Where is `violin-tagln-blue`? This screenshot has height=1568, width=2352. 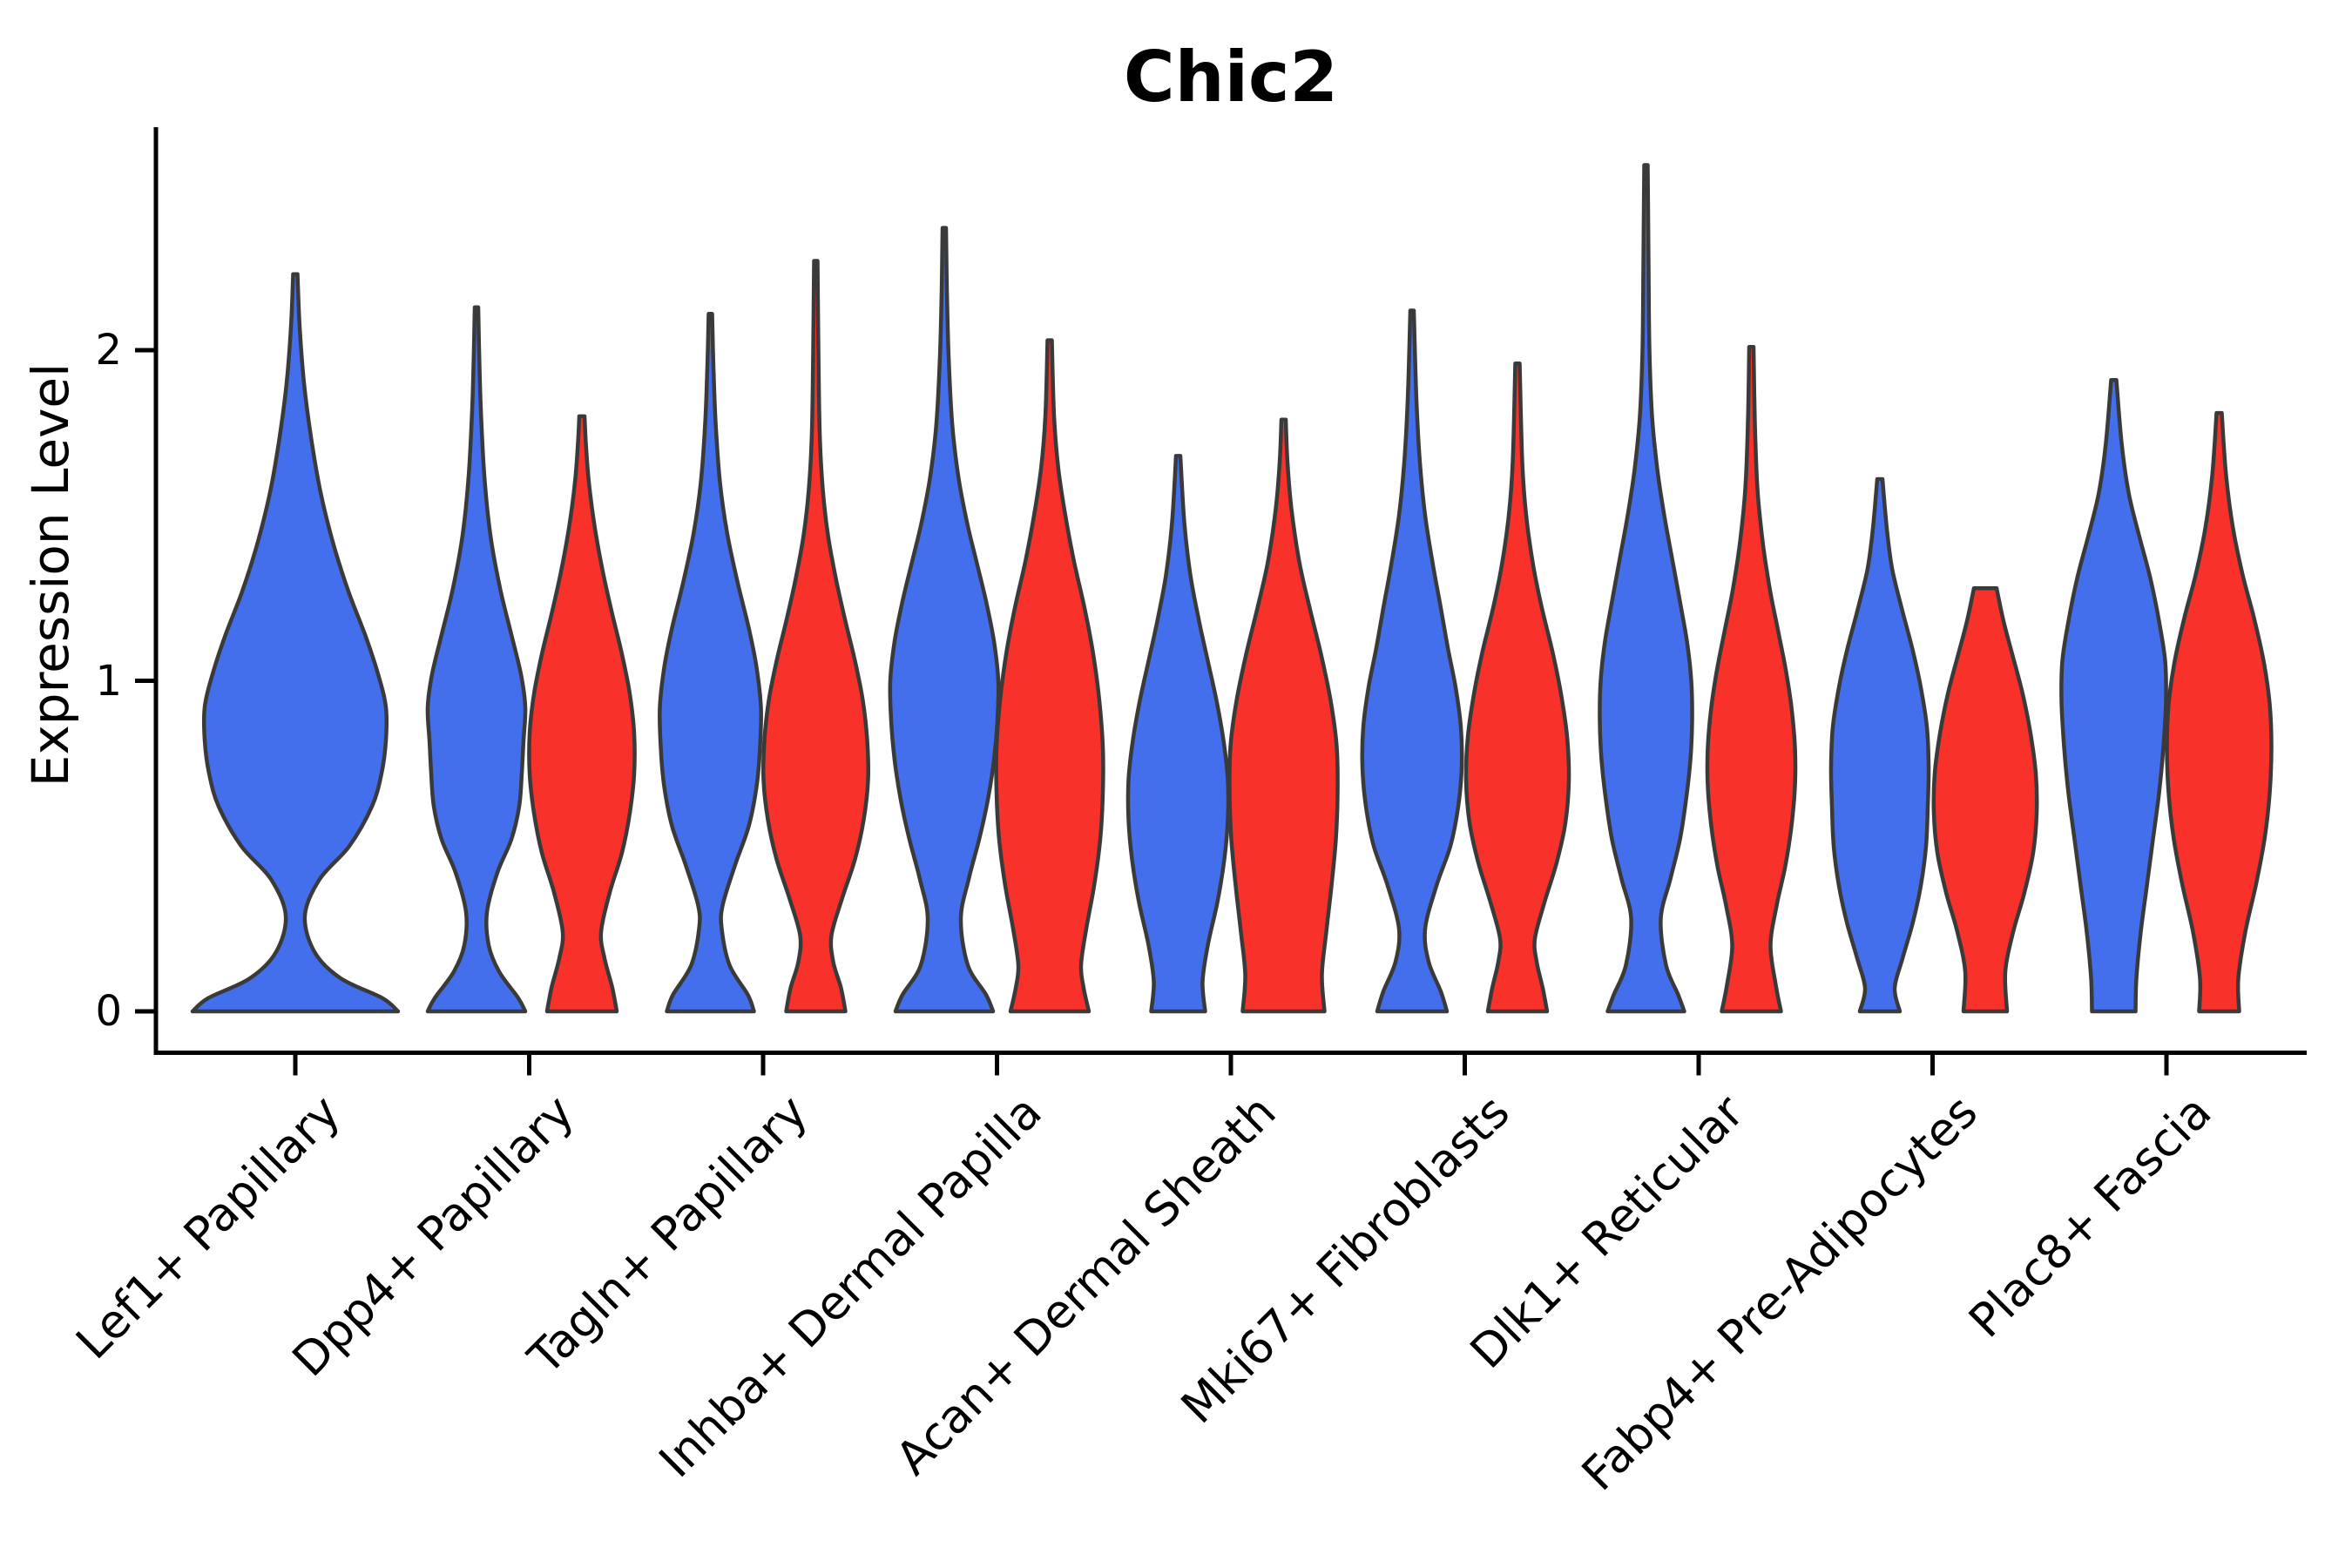
violin-tagln-blue is located at coordinates (710, 663).